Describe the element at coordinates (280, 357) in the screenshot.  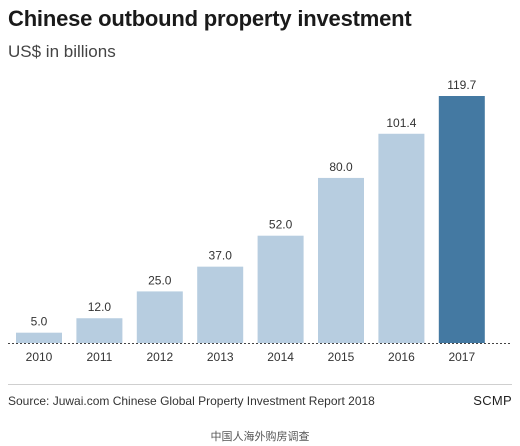
I see `x-tick-2014: 2014` at that location.